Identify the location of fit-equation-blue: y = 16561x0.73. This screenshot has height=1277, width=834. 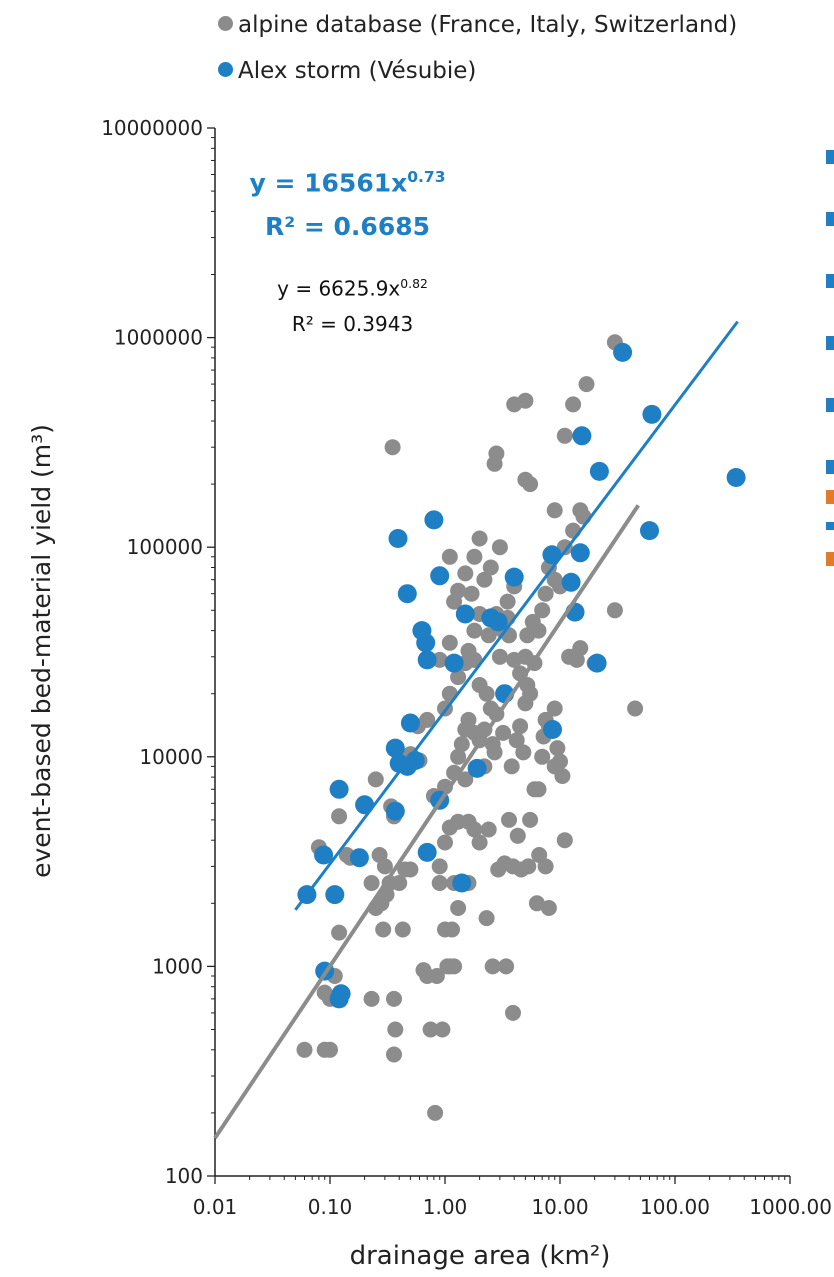
(347, 182).